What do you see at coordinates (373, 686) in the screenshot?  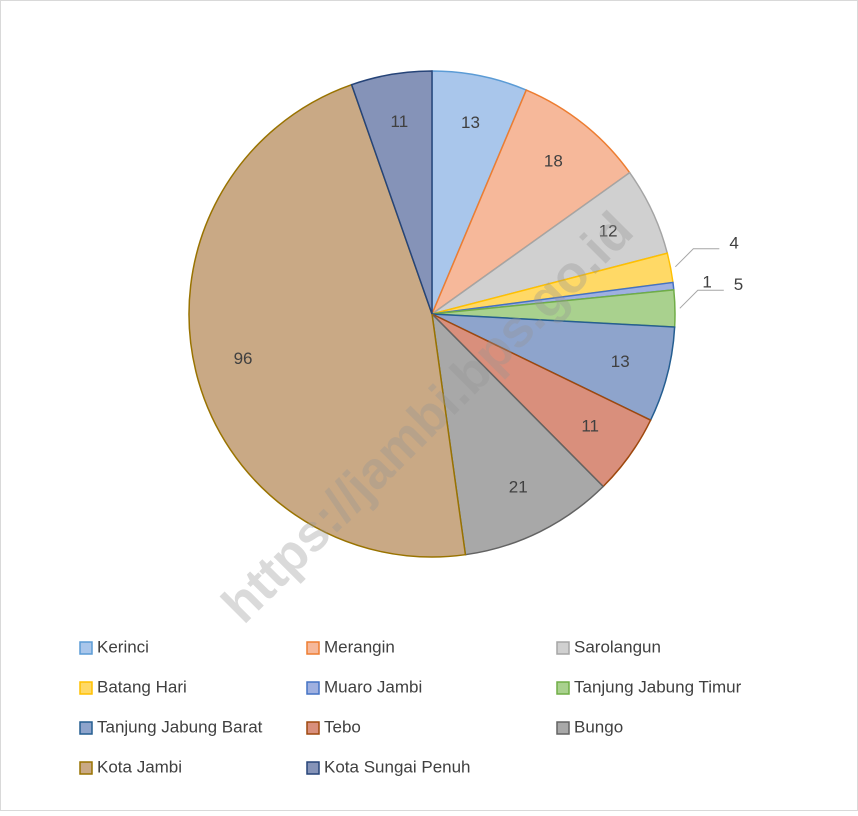 I see `legend-label: Muaro Jambi` at bounding box center [373, 686].